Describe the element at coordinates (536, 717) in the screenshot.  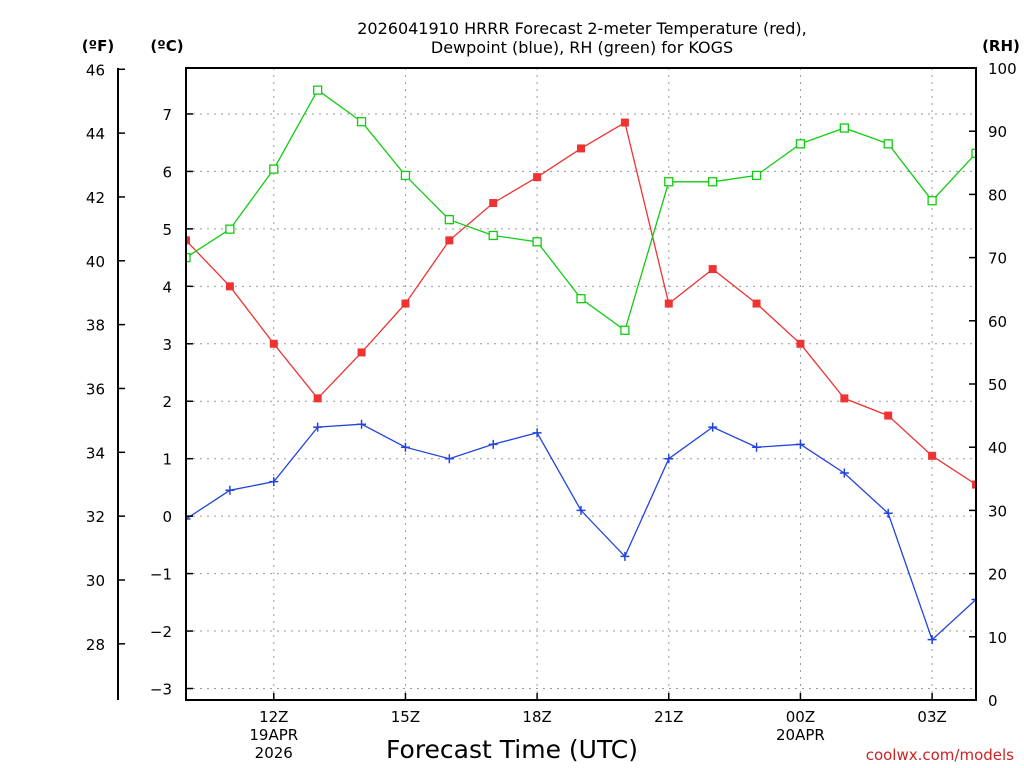
I see `x-tick-label-18z-1: 18Z` at that location.